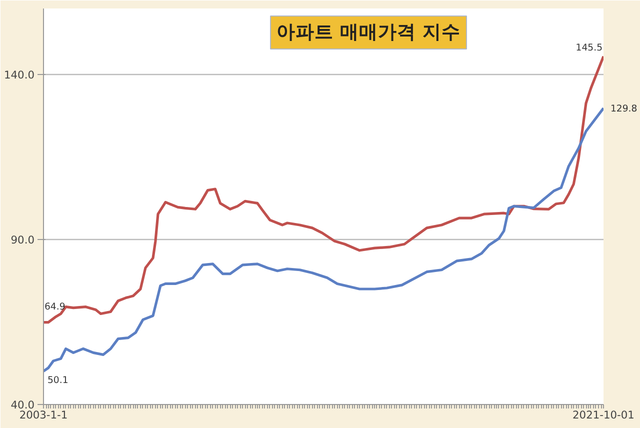 The width and height of the screenshot is (640, 428). What do you see at coordinates (58, 380) in the screenshot?
I see `annotation: 50.1` at bounding box center [58, 380].